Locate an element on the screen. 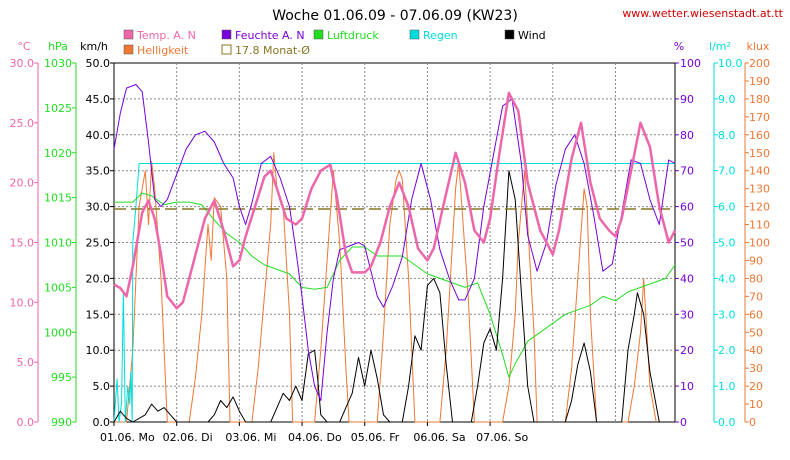  legend-swatch-brightness is located at coordinates (128, 49).